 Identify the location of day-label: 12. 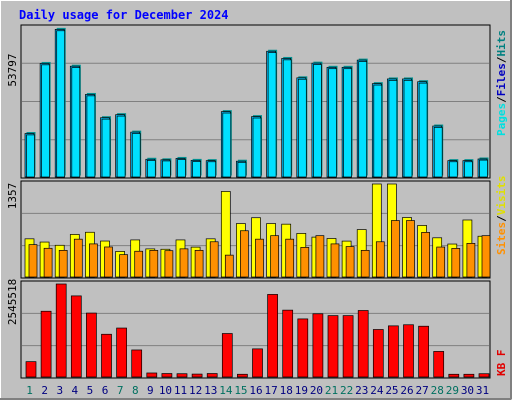
(195, 390).